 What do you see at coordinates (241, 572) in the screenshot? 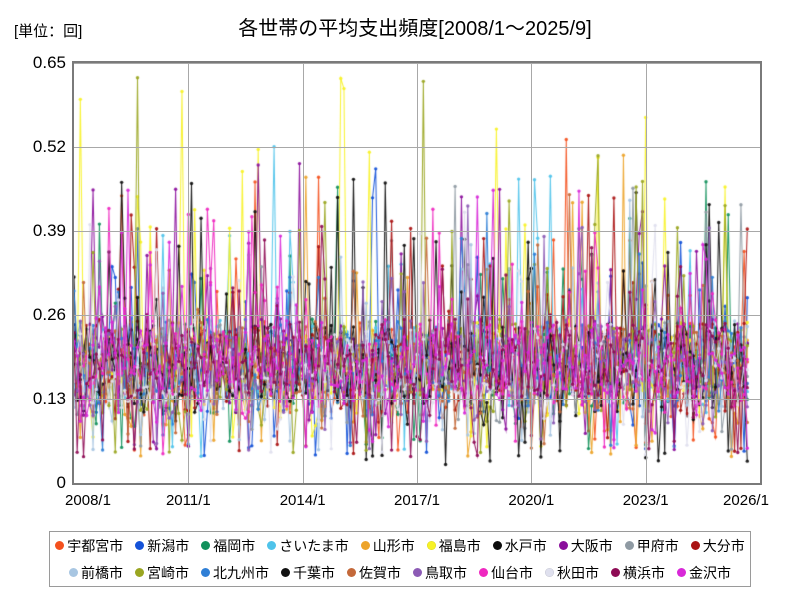
I see `legend-label: 北九州市` at bounding box center [241, 572].